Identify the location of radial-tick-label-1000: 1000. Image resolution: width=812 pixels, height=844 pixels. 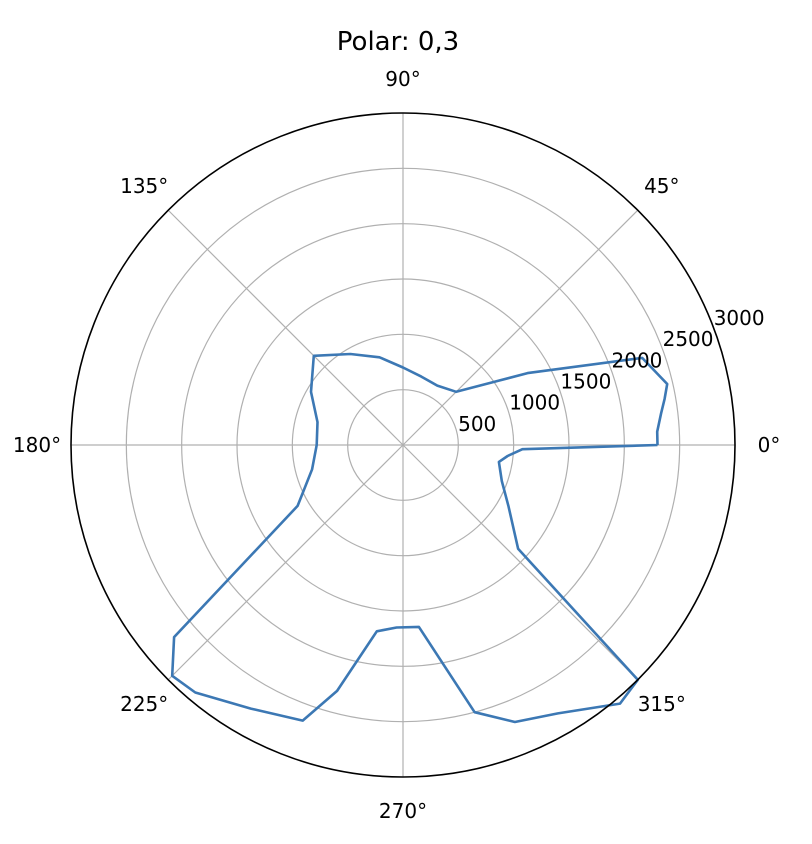
(534, 403).